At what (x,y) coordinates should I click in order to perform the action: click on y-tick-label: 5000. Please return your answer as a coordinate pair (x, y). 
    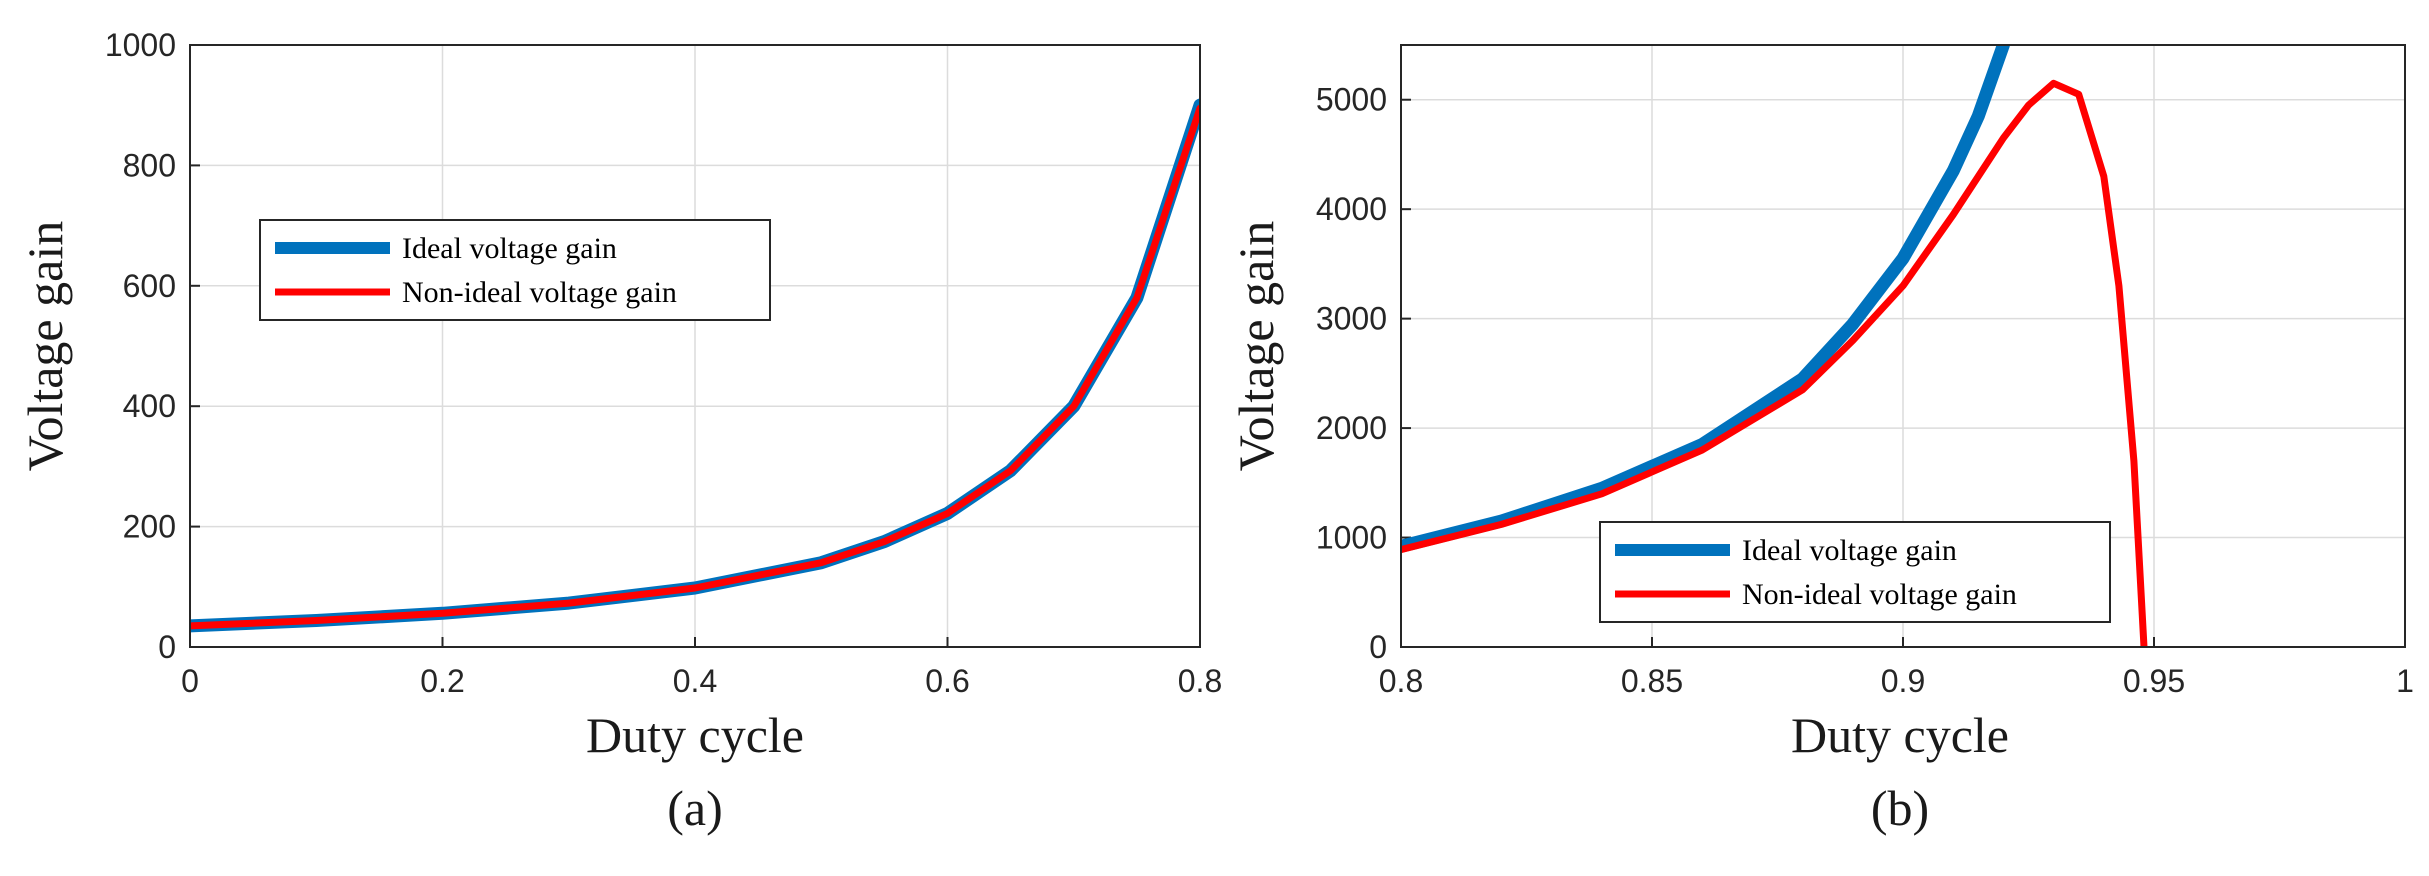
    Looking at the image, I should click on (1351, 100).